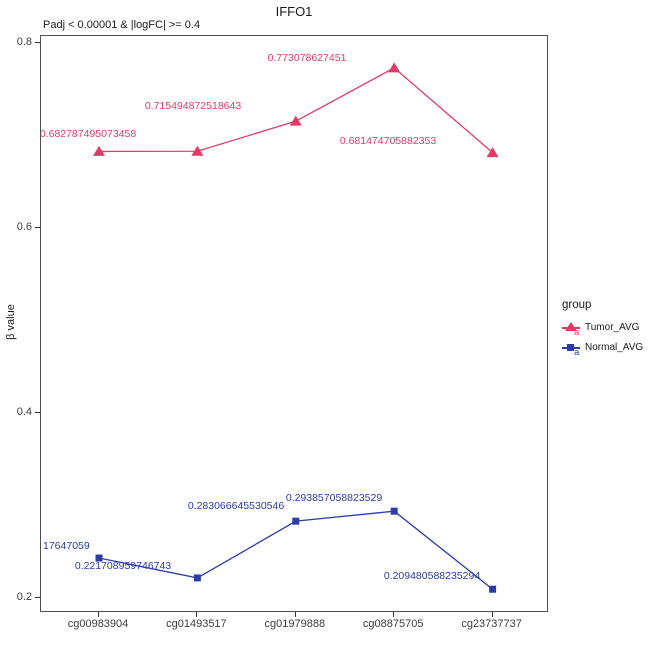 This screenshot has height=650, width=650. I want to click on y-tick-label: 0.8, so click(24, 42).